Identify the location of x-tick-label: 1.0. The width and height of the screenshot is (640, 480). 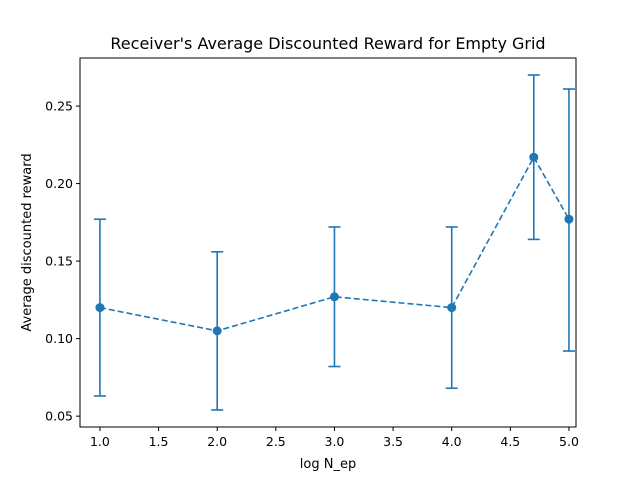
(100, 441).